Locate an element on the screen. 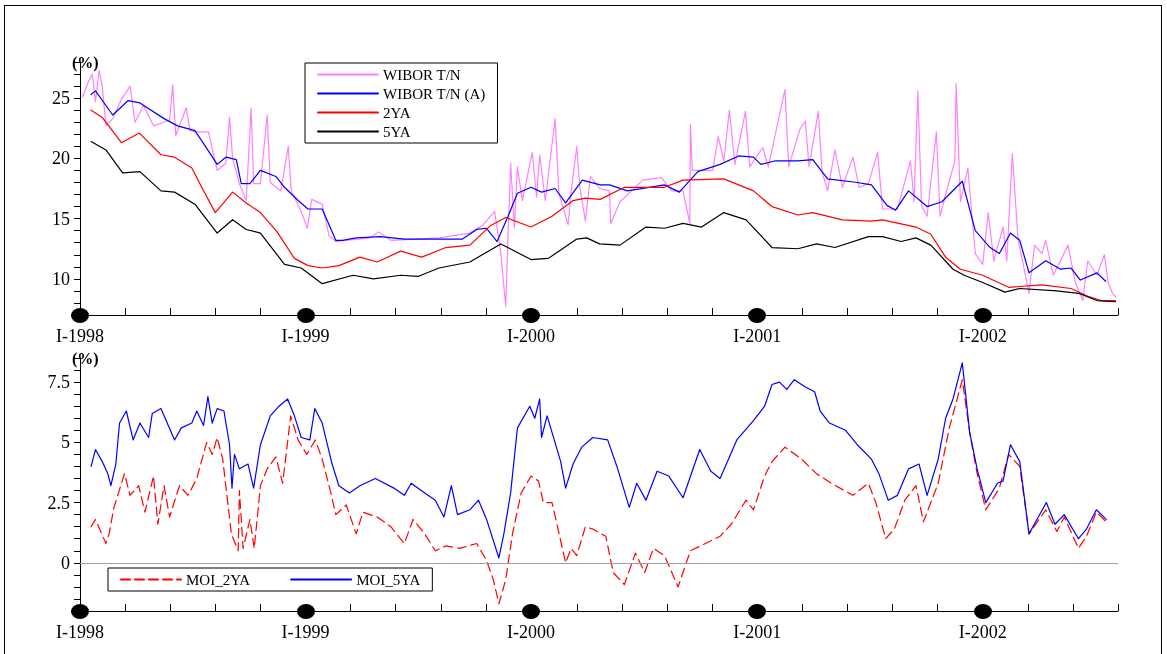 This screenshot has height=654, width=1167. y-tick-label: 7.5 is located at coordinates (58, 382).